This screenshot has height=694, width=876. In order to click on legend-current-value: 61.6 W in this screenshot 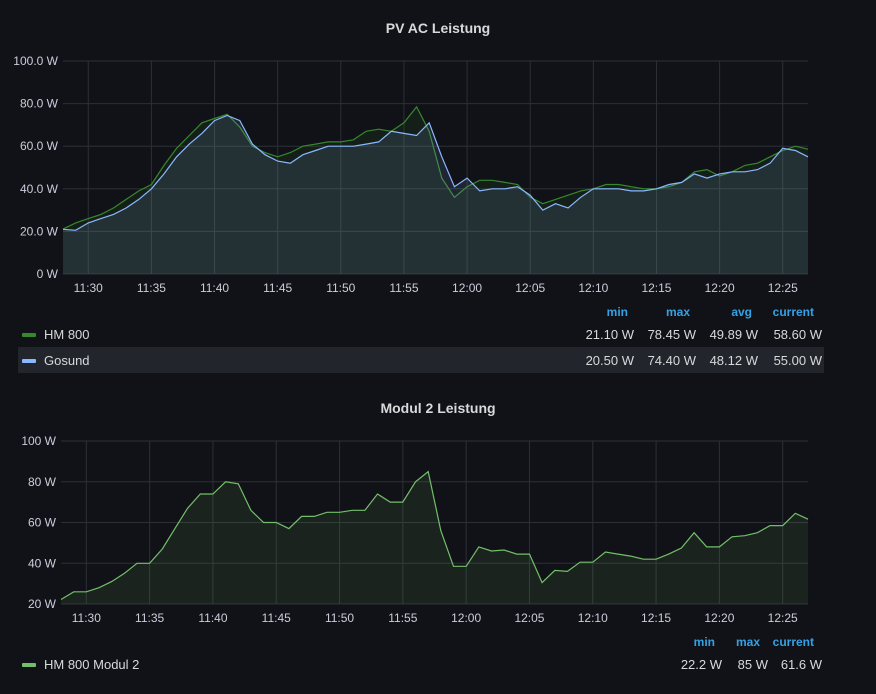, I will do `click(801, 664)`.